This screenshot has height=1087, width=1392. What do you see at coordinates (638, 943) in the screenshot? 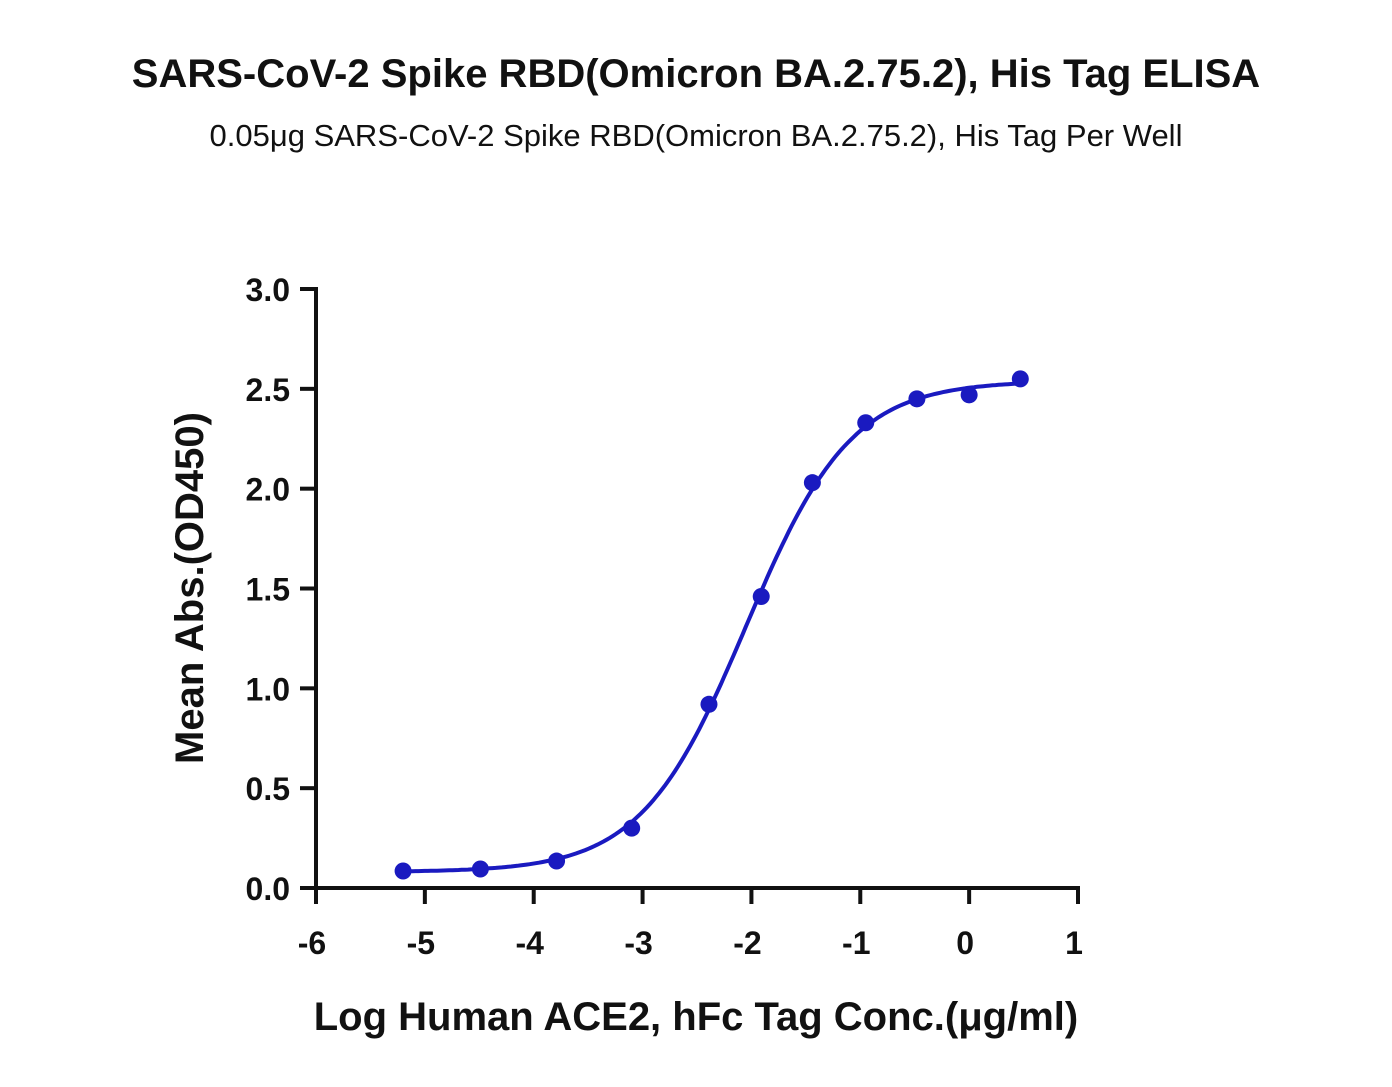
I see `x-tick-label: -3` at bounding box center [638, 943].